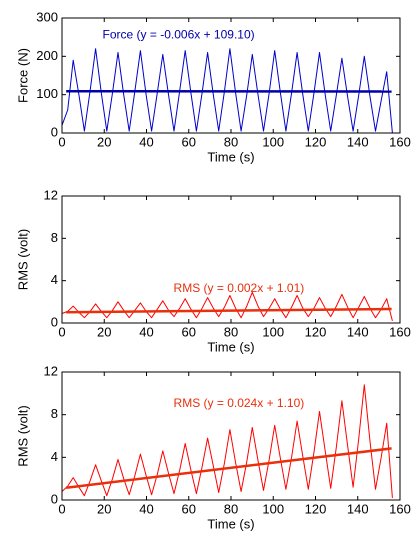 Image resolution: width=418 pixels, height=538 pixels. What do you see at coordinates (239, 288) in the screenshot?
I see `trend-label: RMS (y = 0.002x + 1.01)` at bounding box center [239, 288].